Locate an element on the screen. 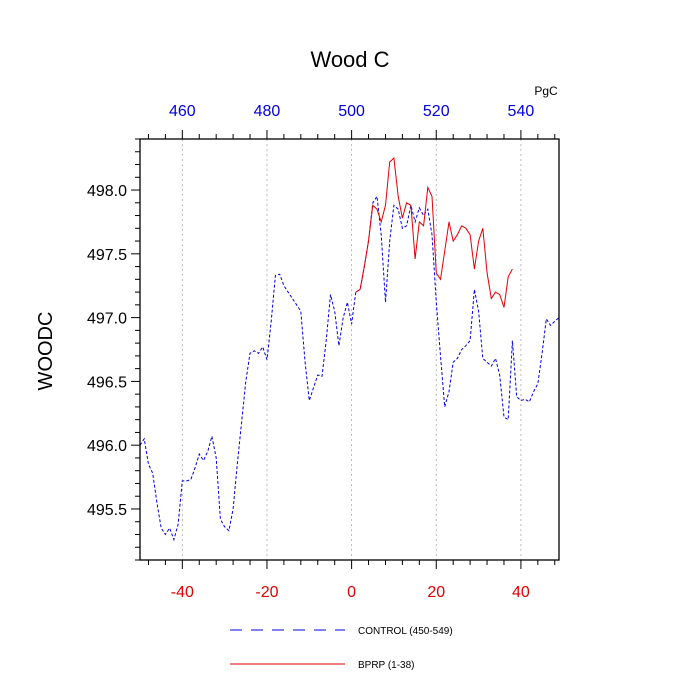 The height and width of the screenshot is (700, 700). y-tick-label: 497.0 is located at coordinates (107, 319).